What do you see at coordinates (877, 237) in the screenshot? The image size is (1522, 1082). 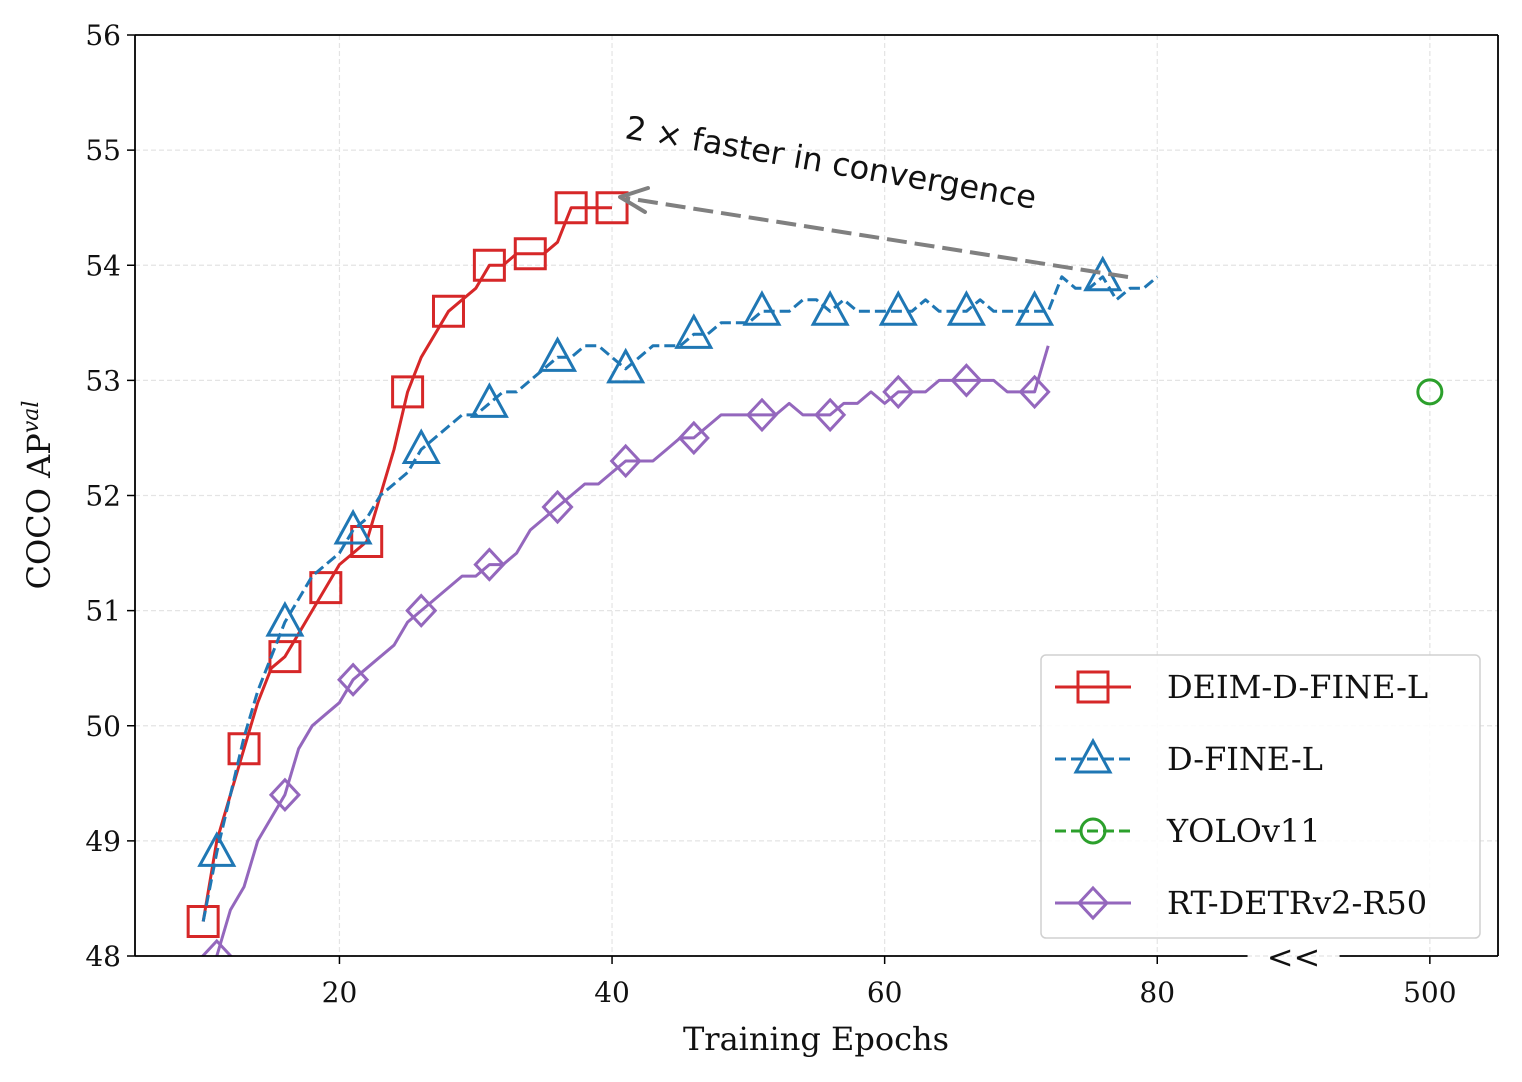 I see `annotation-arrow` at bounding box center [877, 237].